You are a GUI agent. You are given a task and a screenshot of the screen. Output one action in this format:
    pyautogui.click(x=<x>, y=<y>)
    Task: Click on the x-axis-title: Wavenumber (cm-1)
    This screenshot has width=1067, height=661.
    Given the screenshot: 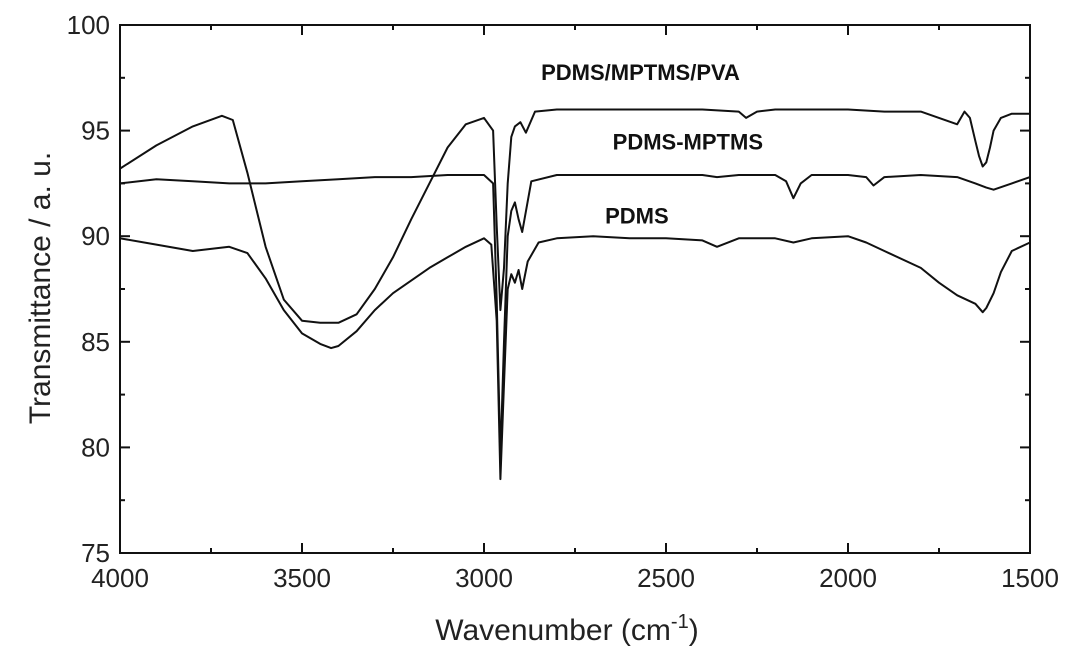 What is the action you would take?
    pyautogui.click(x=566, y=629)
    